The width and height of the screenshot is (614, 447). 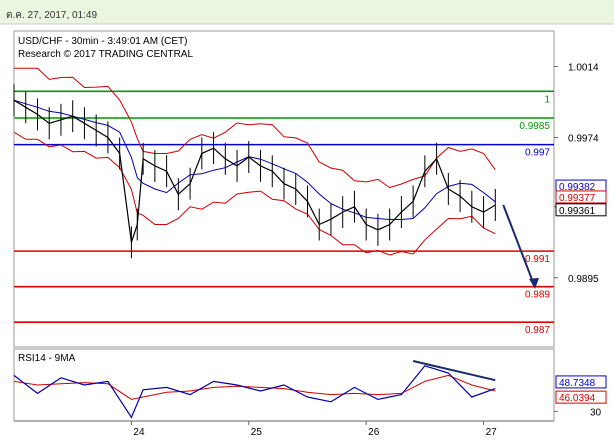 I want to click on rsi-ma-line, so click(x=254, y=387).